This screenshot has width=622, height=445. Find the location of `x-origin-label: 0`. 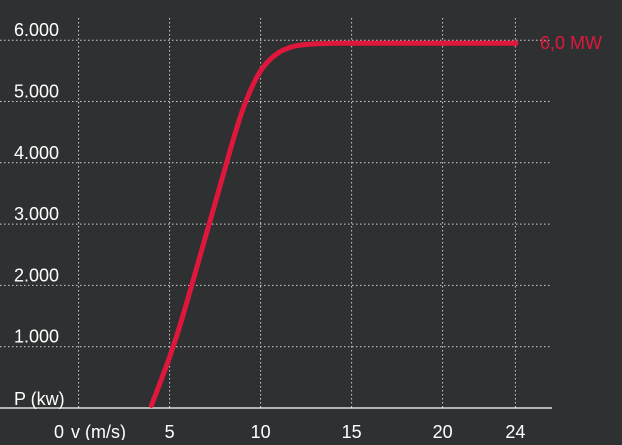

x-origin-label: 0 is located at coordinates (59, 431).